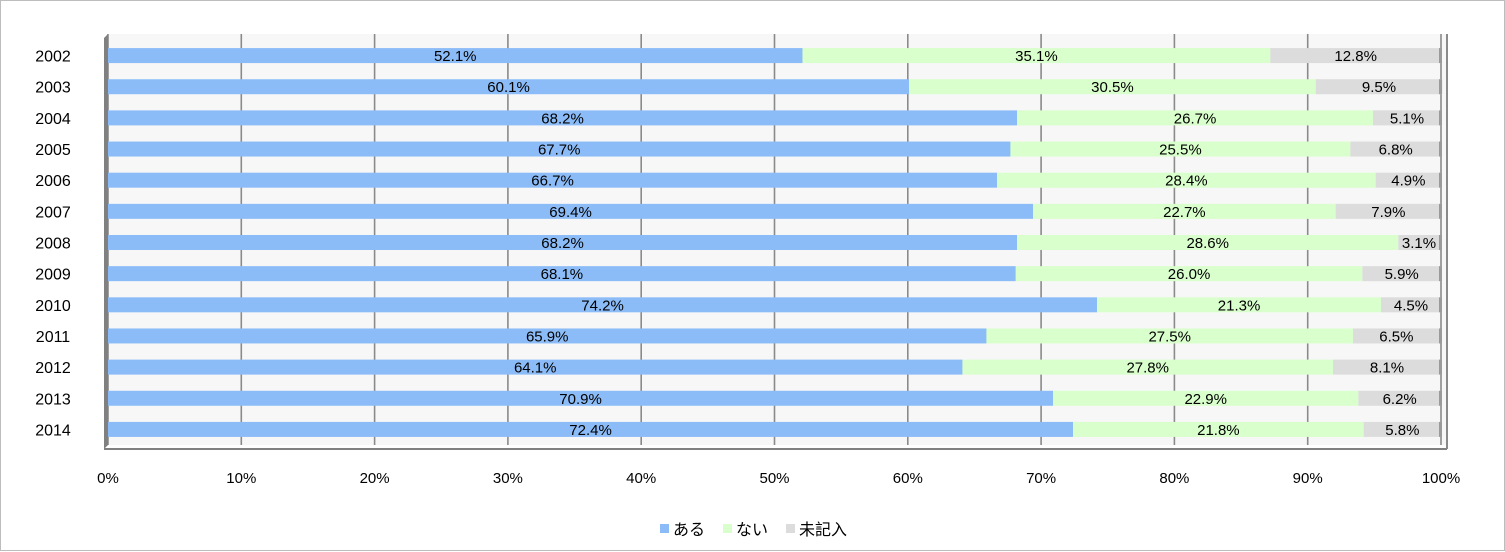 The width and height of the screenshot is (1505, 552). I want to click on data-label: 22.7%, so click(1184, 212).